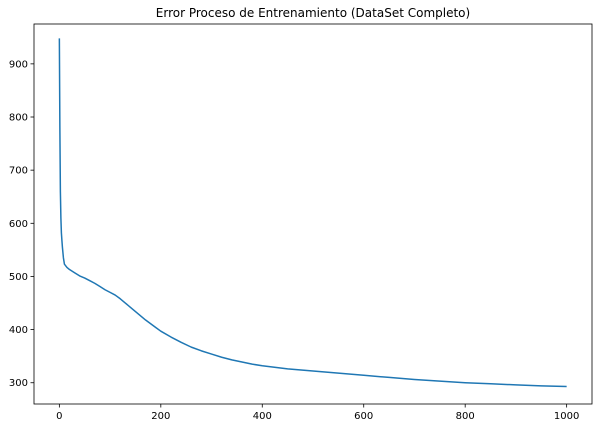 The height and width of the screenshot is (427, 598). What do you see at coordinates (18, 171) in the screenshot?
I see `y-tick-label: 700` at bounding box center [18, 171].